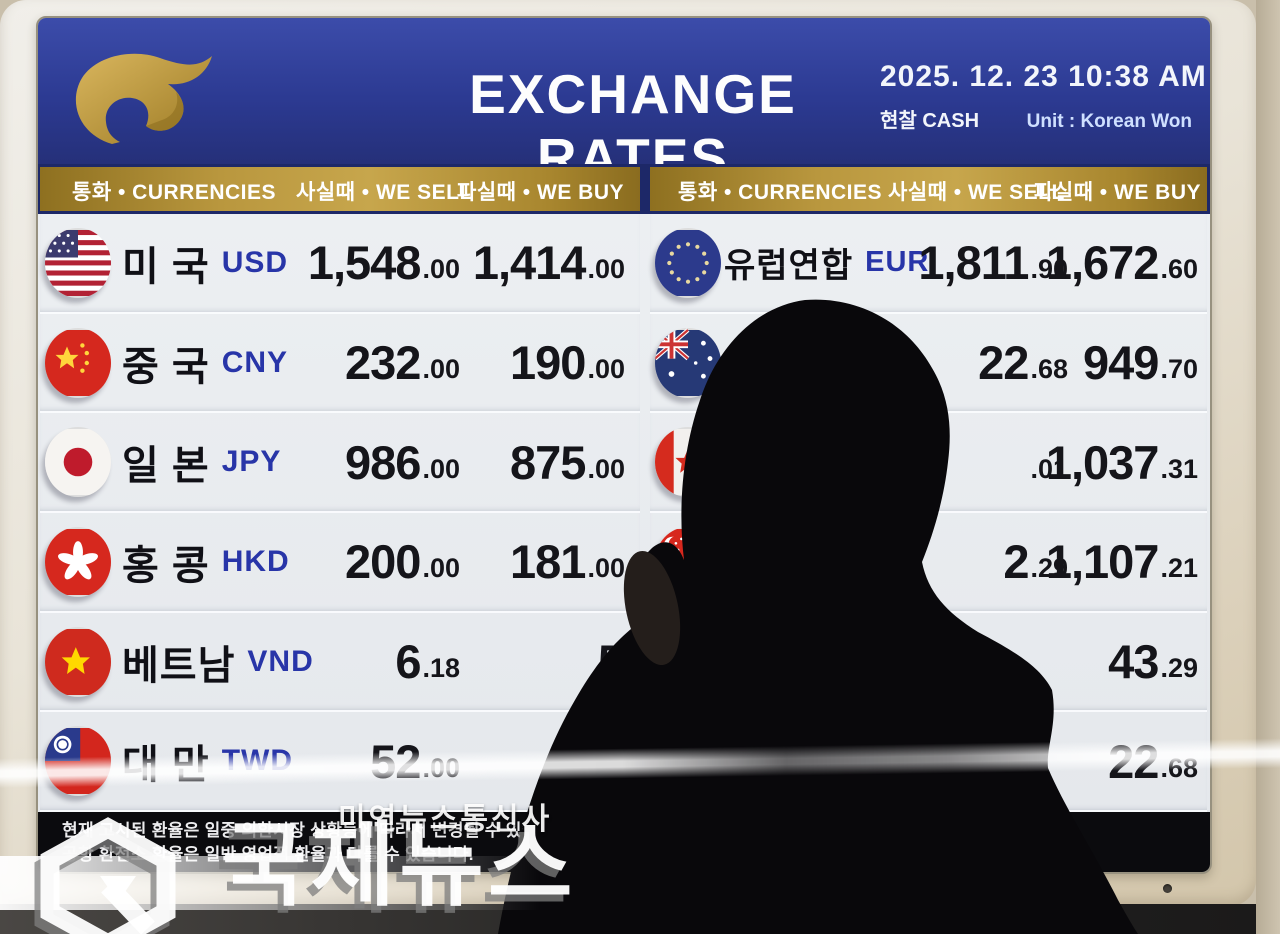 Image resolution: width=1280 pixels, height=934 pixels. I want to click on news-agency-logo-icon, so click(105, 875).